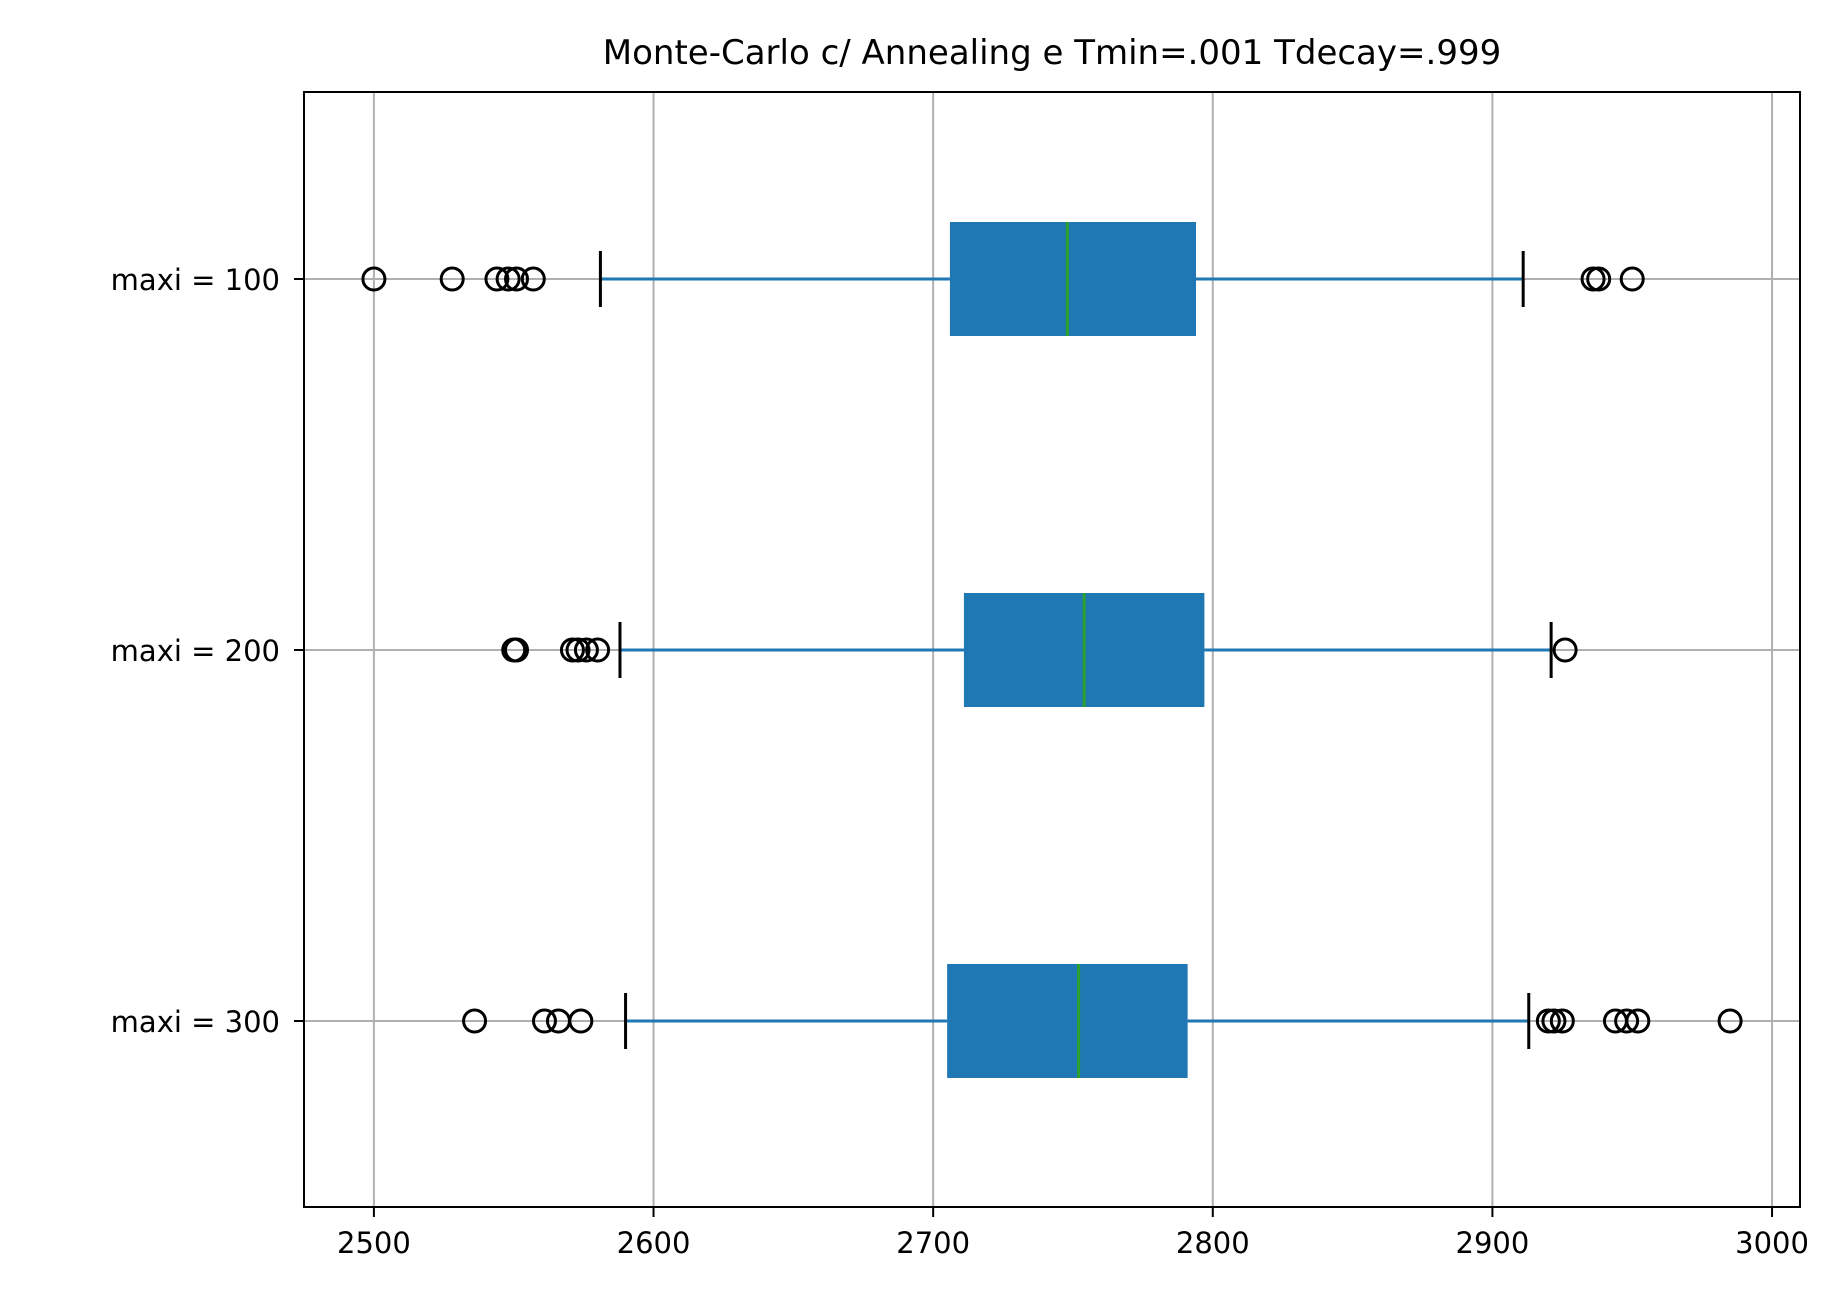 The image size is (1847, 1302). What do you see at coordinates (1493, 1243) in the screenshot?
I see `x-tick-label: 2900` at bounding box center [1493, 1243].